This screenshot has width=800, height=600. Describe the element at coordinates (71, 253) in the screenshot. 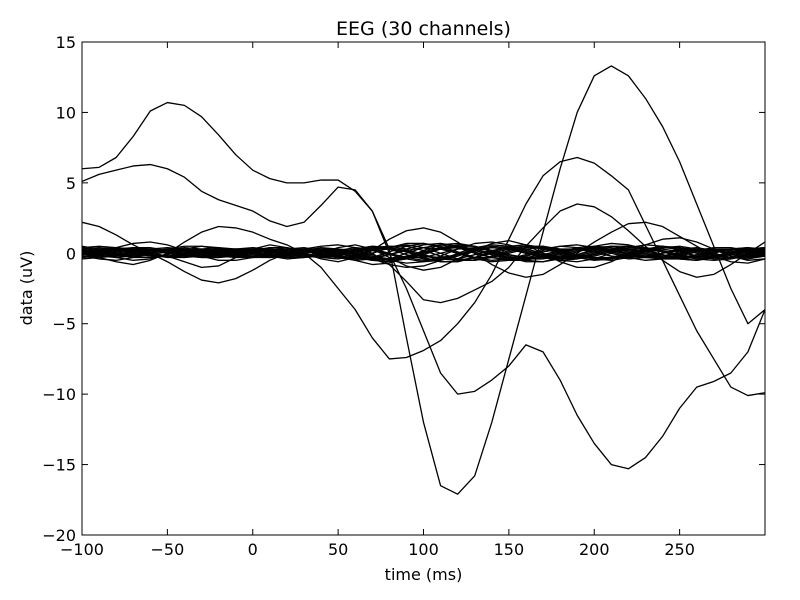

I see `y-tick-label: 0` at that location.